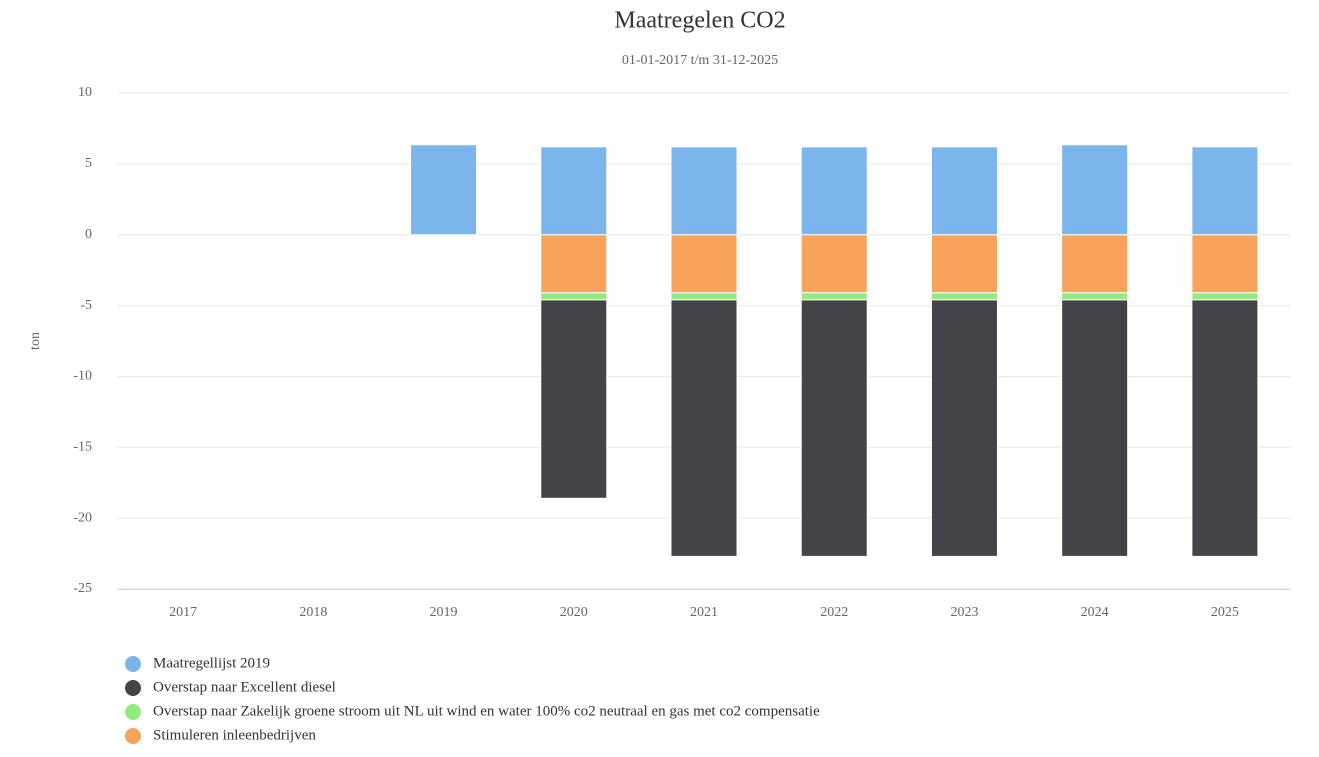 Image resolution: width=1319 pixels, height=757 pixels. I want to click on y-tick-label: -15, so click(82, 447).